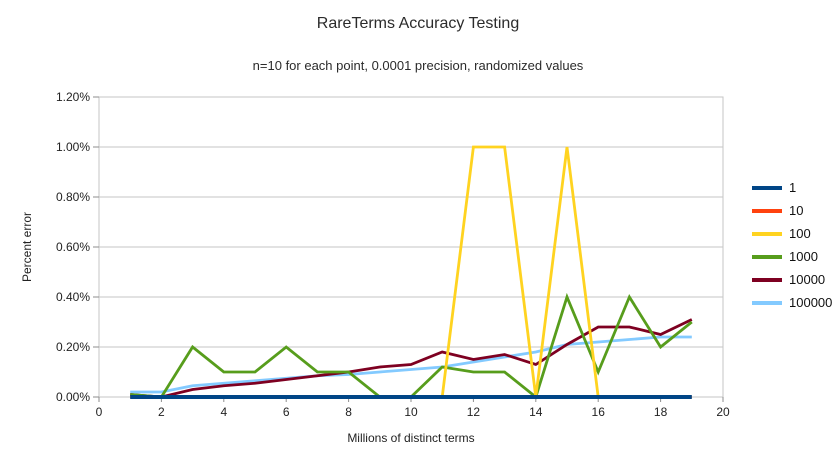  I want to click on x-tick-label: 12, so click(474, 412).